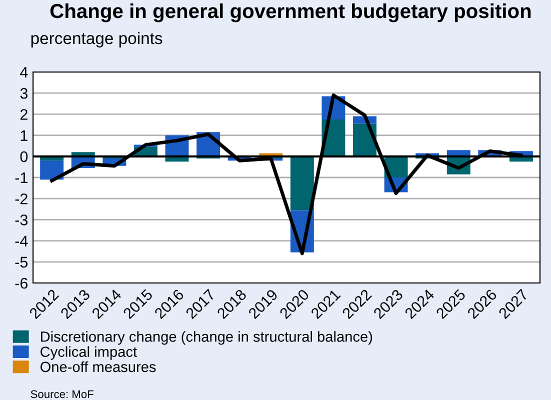  Describe the element at coordinates (21, 283) in the screenshot. I see `y-tick-label: -6` at that location.